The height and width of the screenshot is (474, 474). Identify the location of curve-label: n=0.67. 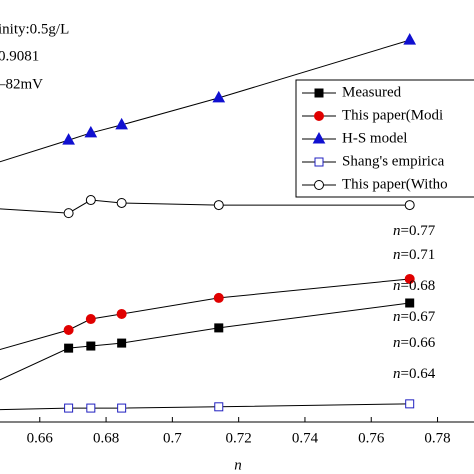
(414, 317).